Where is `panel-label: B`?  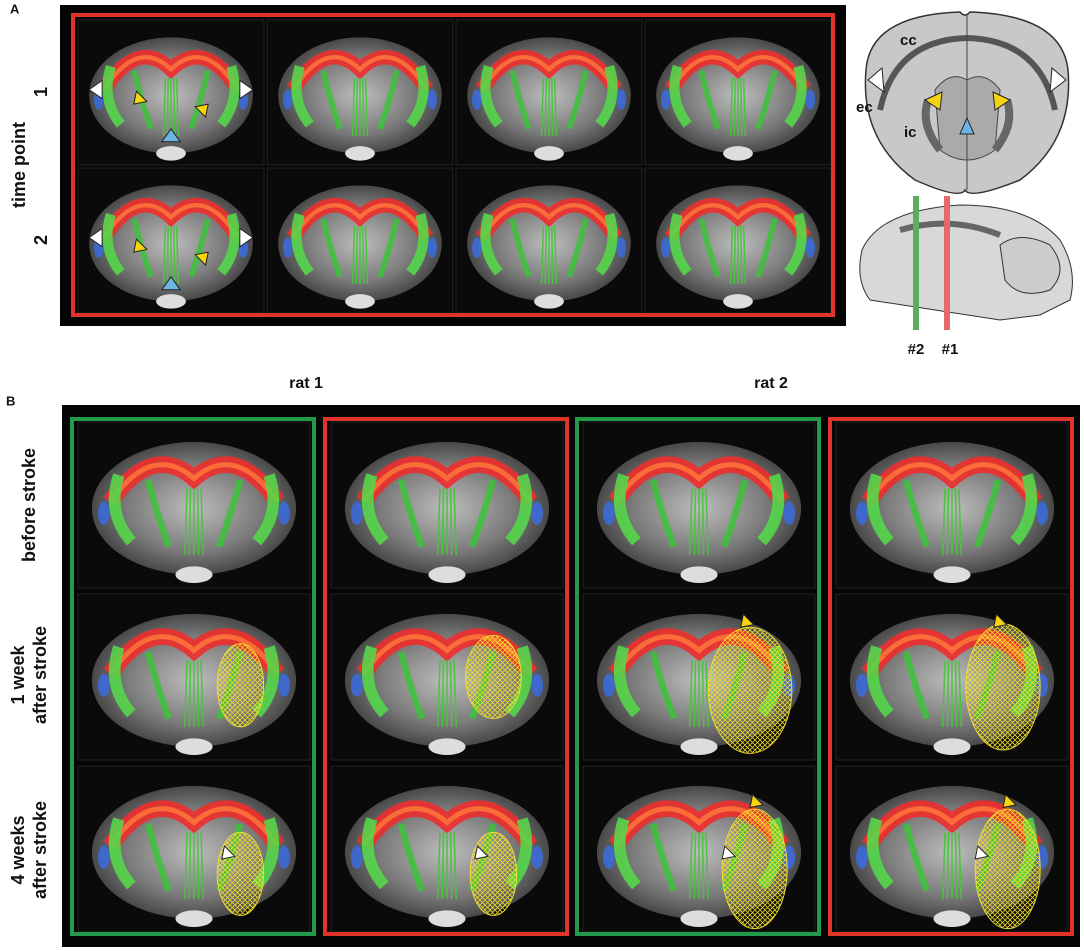
panel-label: B is located at coordinates (10, 400).